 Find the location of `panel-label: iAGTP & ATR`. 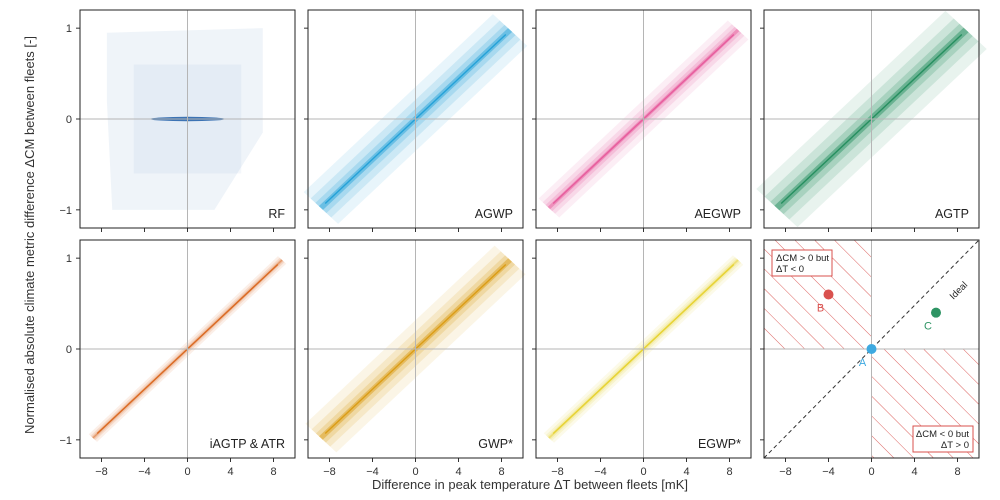

panel-label: iAGTP & ATR is located at coordinates (247, 444).